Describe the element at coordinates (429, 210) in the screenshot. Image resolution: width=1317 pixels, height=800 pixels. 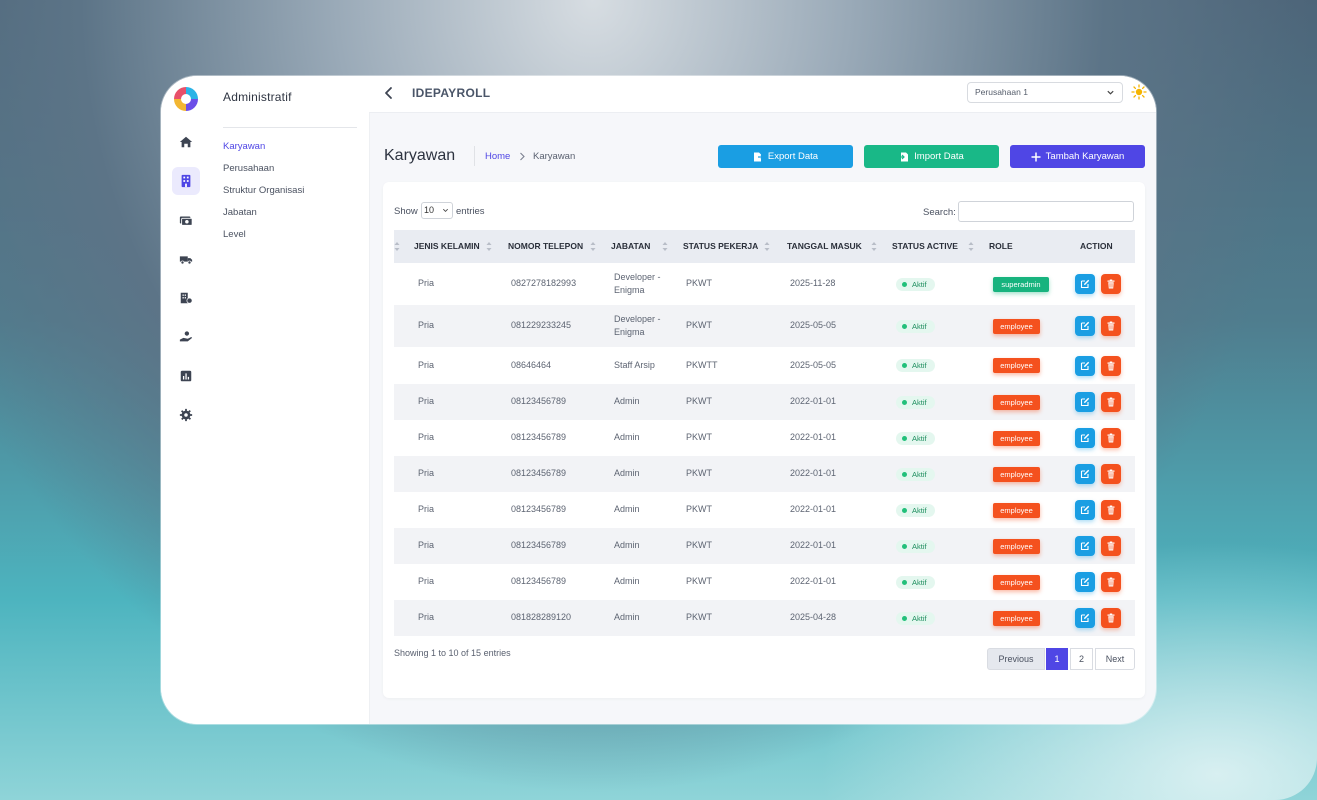
I see `entries-per-page-value: 10` at that location.